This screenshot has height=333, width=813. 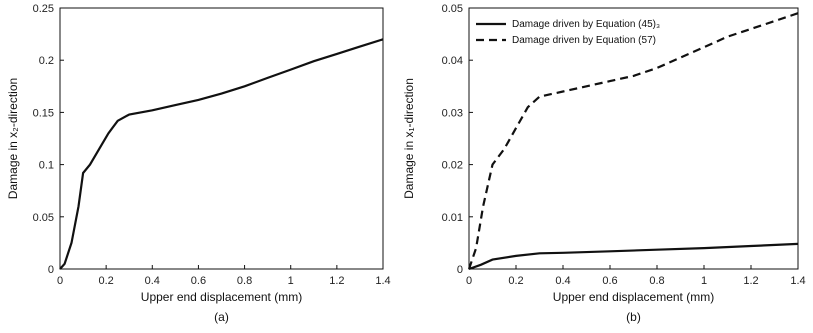 I want to click on series-line-eq45, so click(x=633, y=256).